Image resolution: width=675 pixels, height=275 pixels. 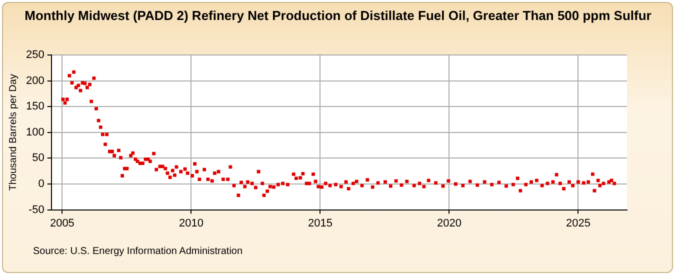 I want to click on y-tick-label: 200, so click(x=35, y=80).